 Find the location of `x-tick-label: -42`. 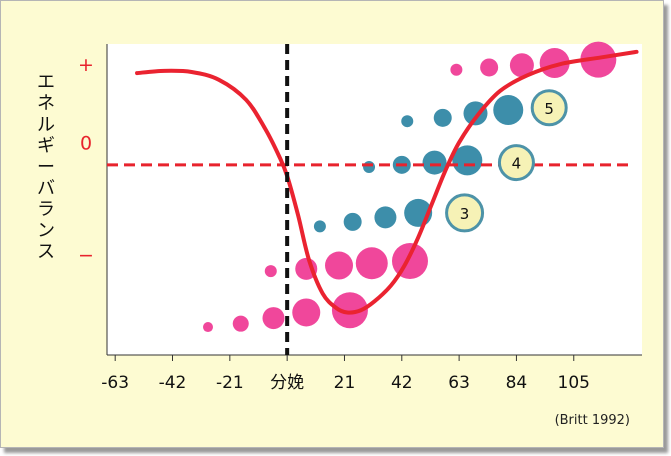

x-tick-label: -42 is located at coordinates (173, 383).